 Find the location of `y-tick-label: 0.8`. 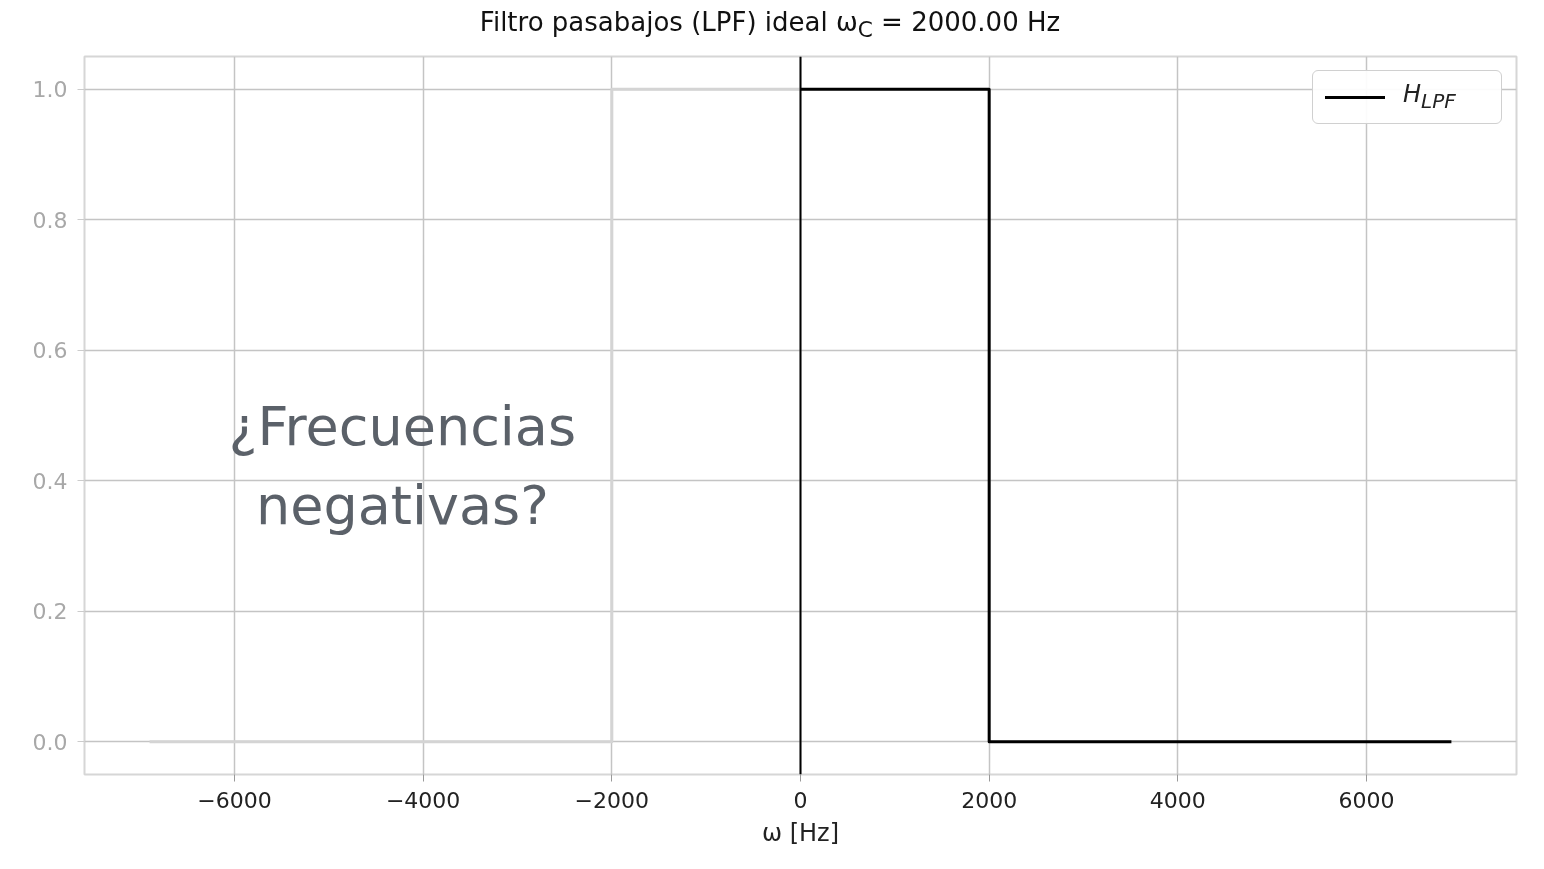

y-tick-label: 0.8 is located at coordinates (50, 220).